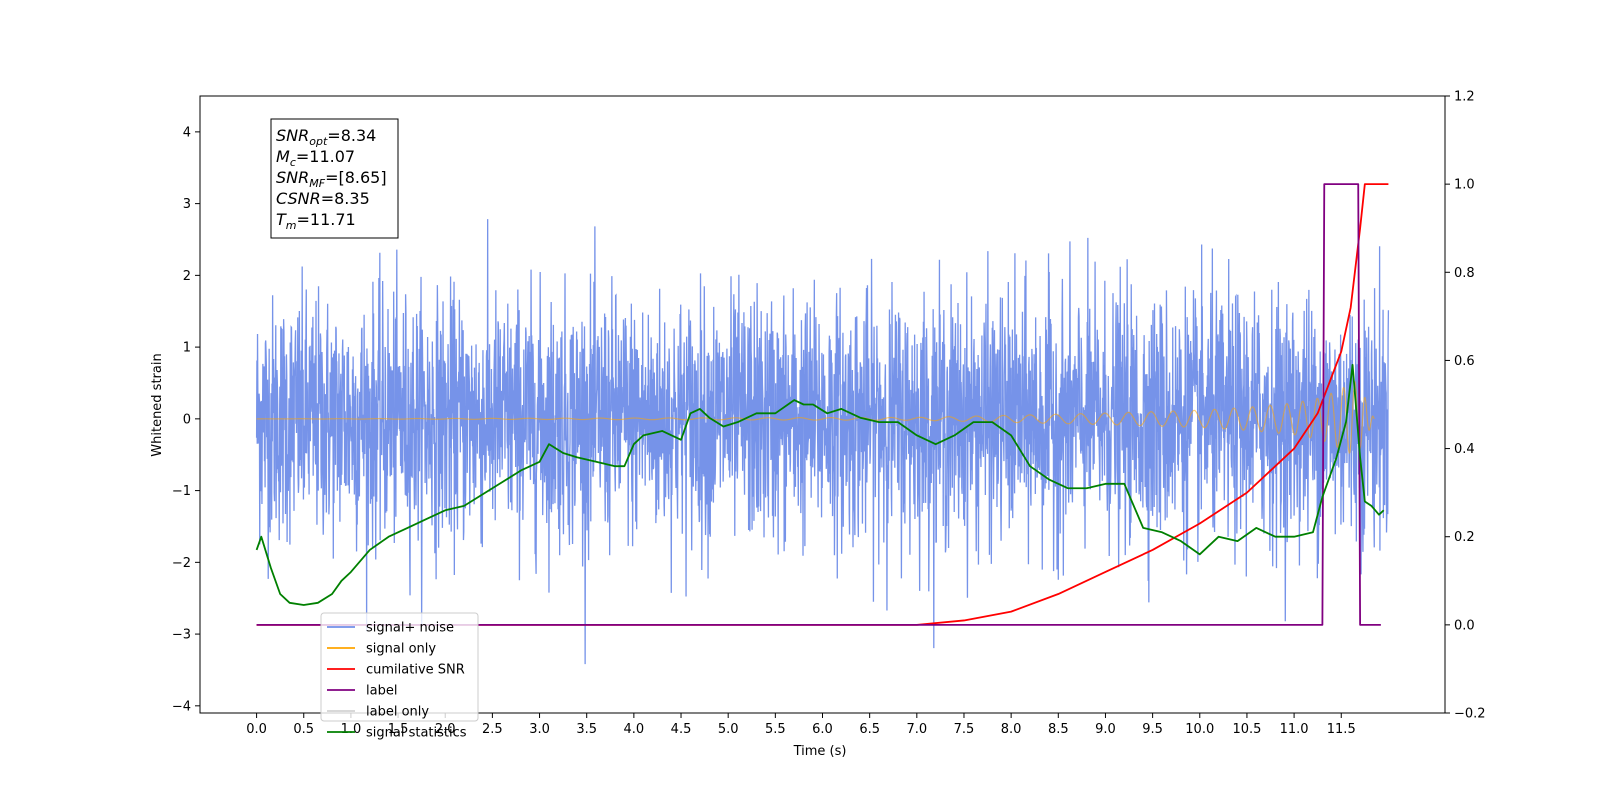 The width and height of the screenshot is (1600, 800). I want to click on x-tick-label: 2.0, so click(445, 729).